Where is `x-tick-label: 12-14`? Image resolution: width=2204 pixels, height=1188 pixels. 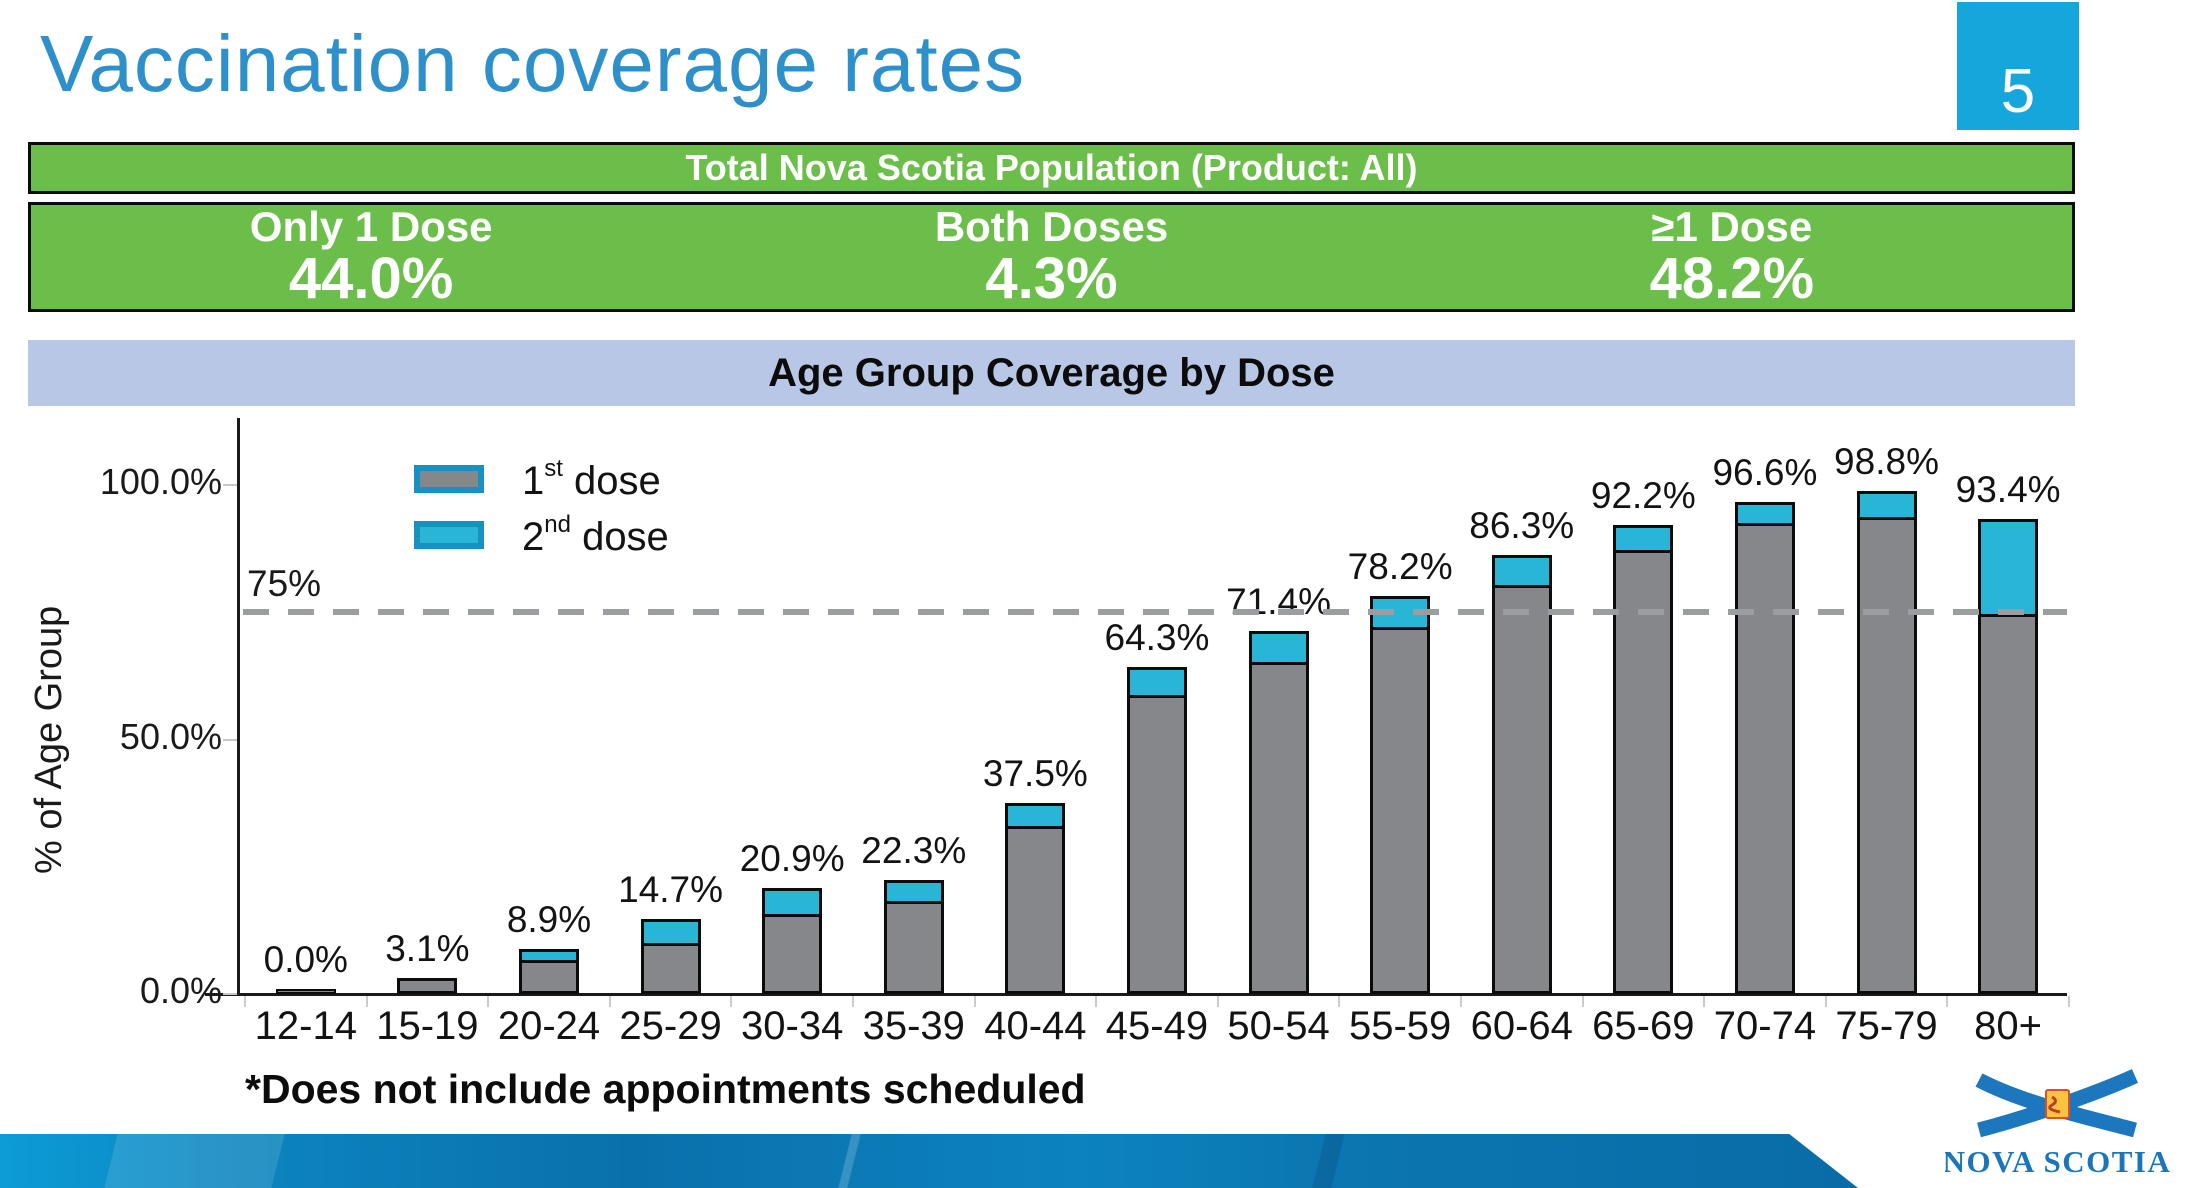 x-tick-label: 12-14 is located at coordinates (305, 1026).